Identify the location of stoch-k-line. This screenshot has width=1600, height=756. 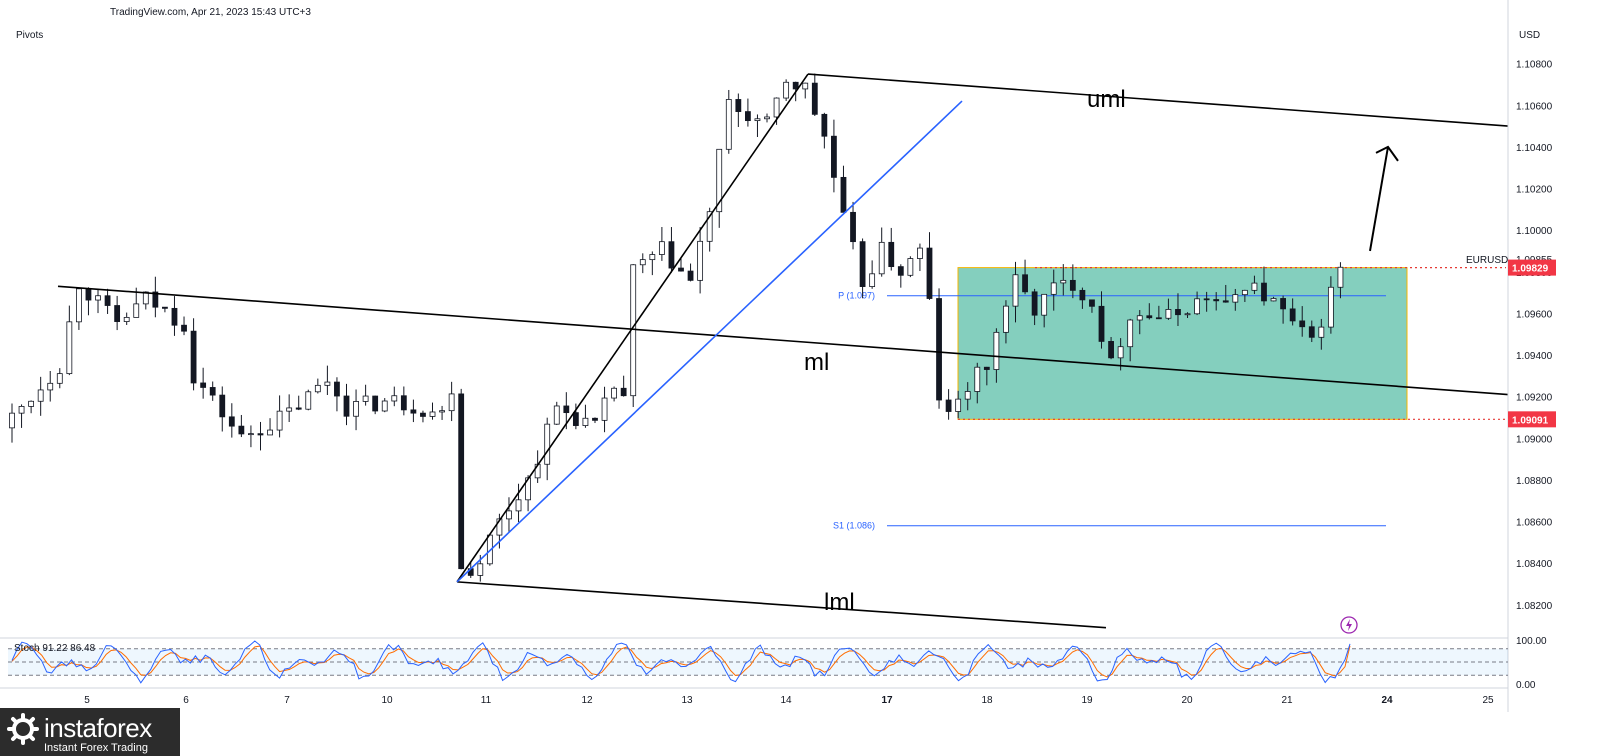
(681, 662).